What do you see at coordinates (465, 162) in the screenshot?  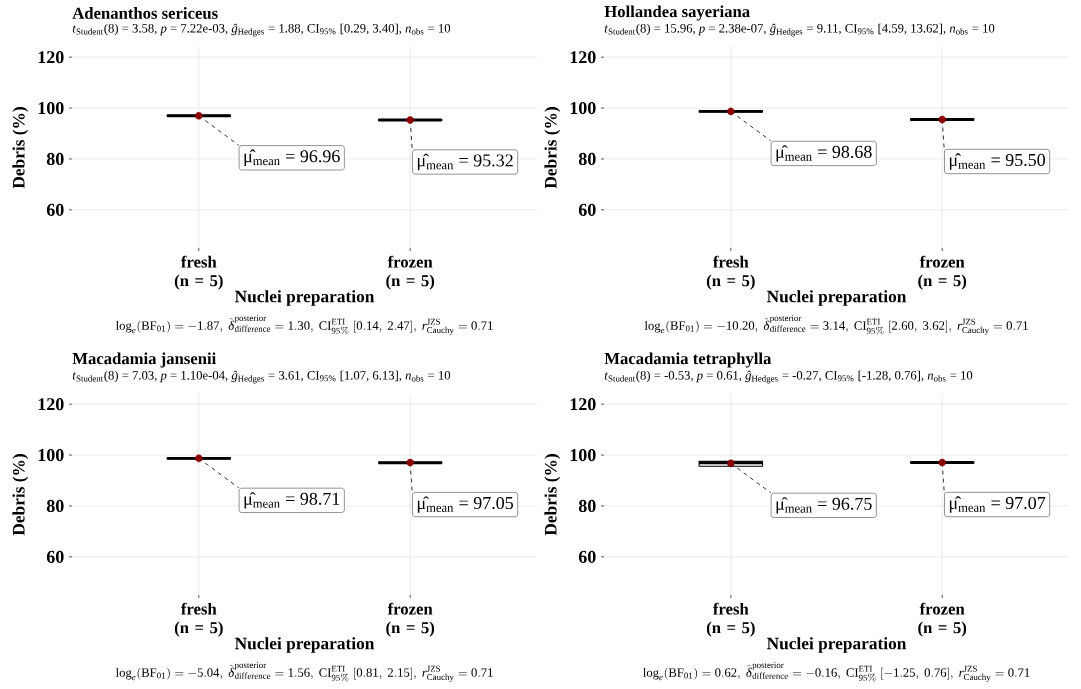 I see `annotation: μ̂$_{mean}$ = 95.32` at bounding box center [465, 162].